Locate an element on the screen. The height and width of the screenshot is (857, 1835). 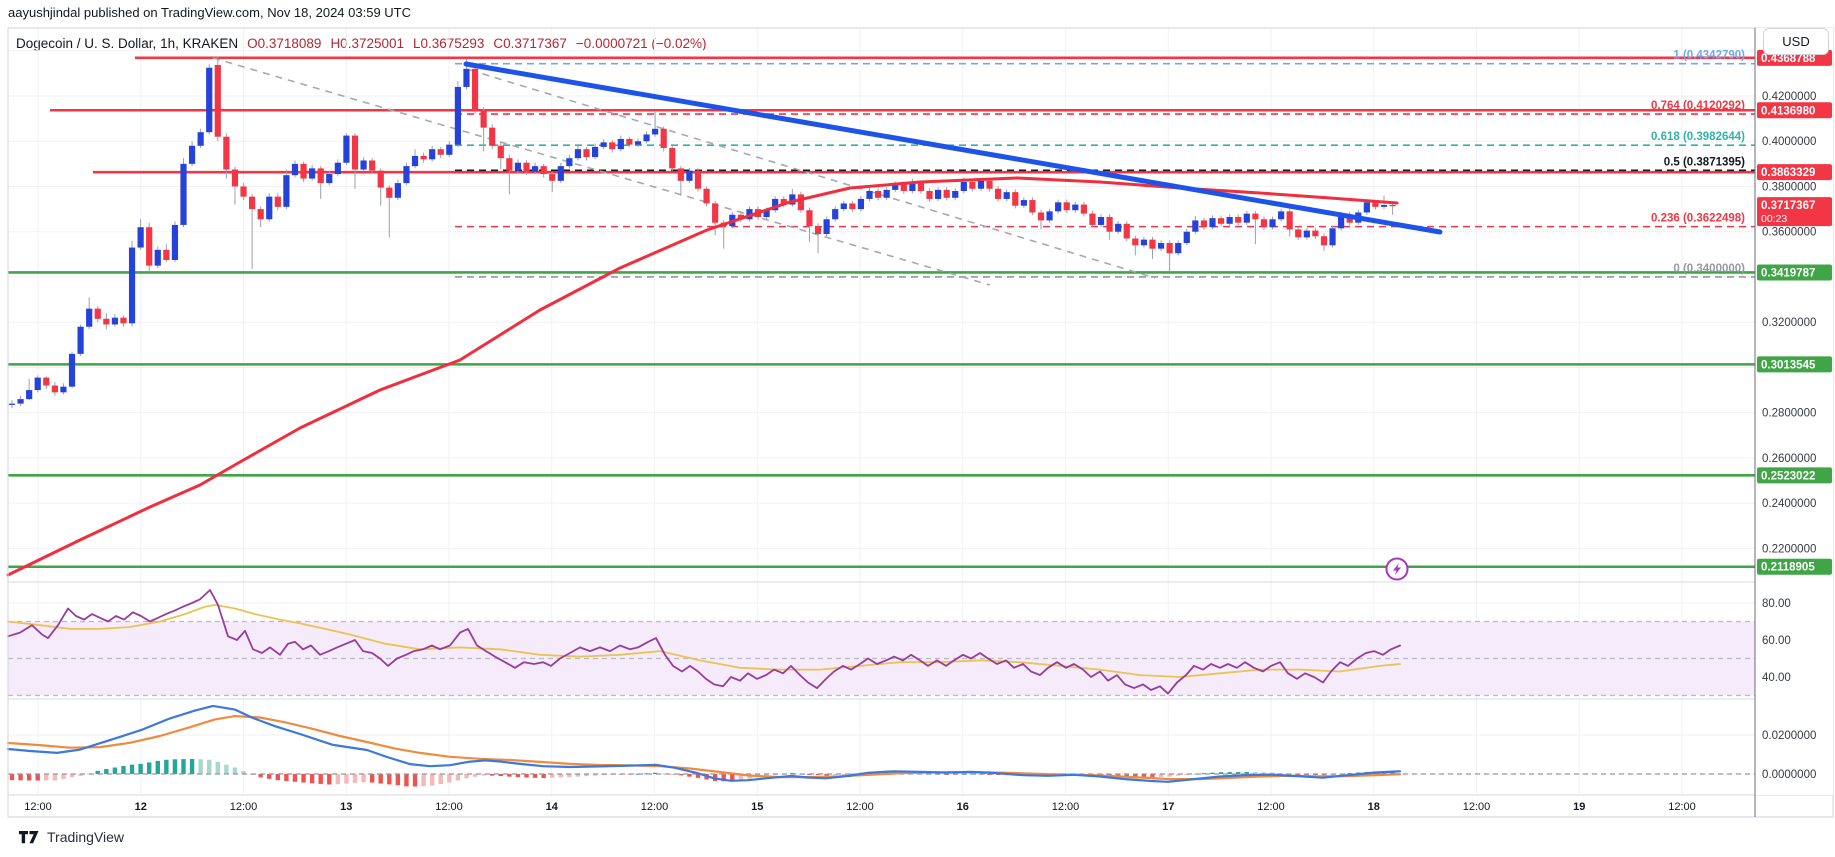
price-chip-value: 0.4136980 is located at coordinates (1788, 111).